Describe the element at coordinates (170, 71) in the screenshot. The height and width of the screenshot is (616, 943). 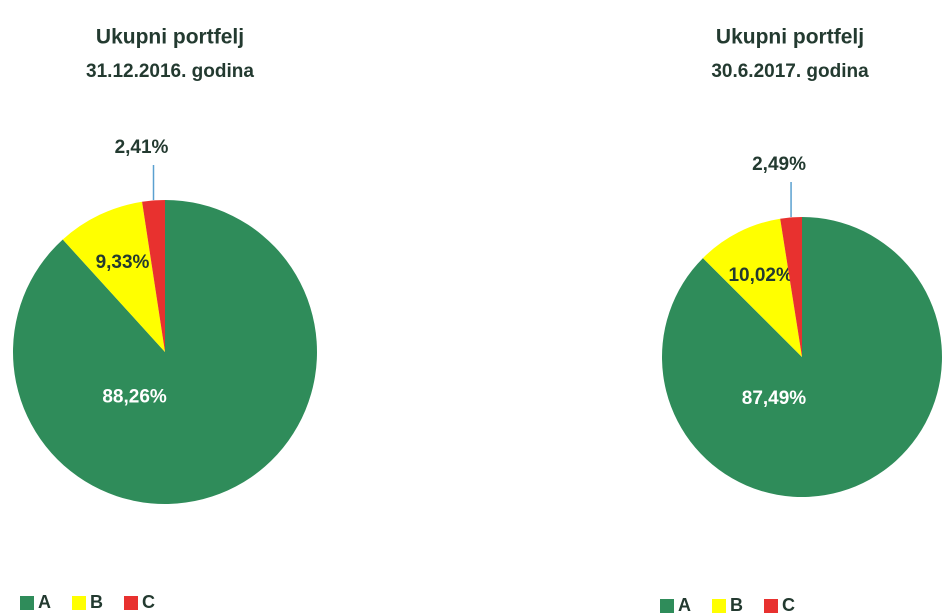
I see `chart-subtitle: 31.12.2016. godina` at that location.